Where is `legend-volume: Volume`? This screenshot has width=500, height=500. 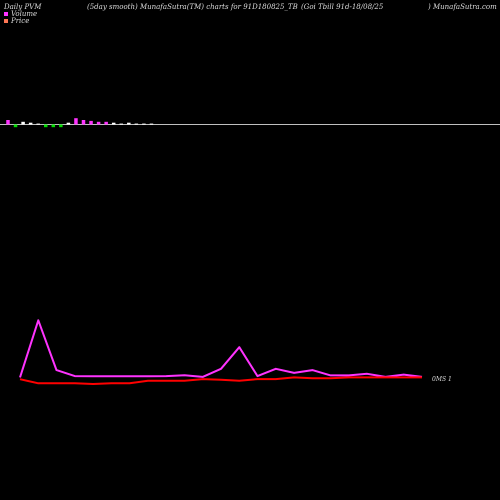
legend-volume: Volume is located at coordinates (20, 14).